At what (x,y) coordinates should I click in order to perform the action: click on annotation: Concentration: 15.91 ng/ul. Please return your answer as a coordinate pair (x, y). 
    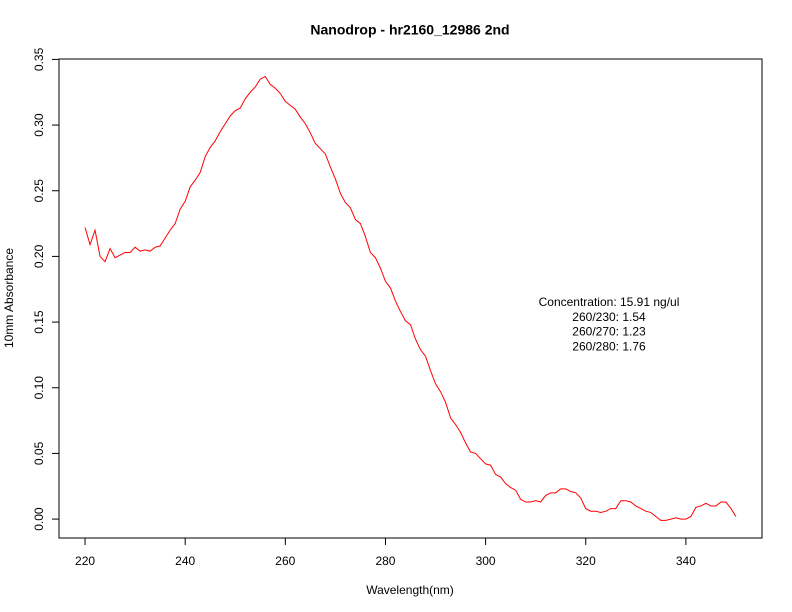
    Looking at the image, I should click on (609, 302).